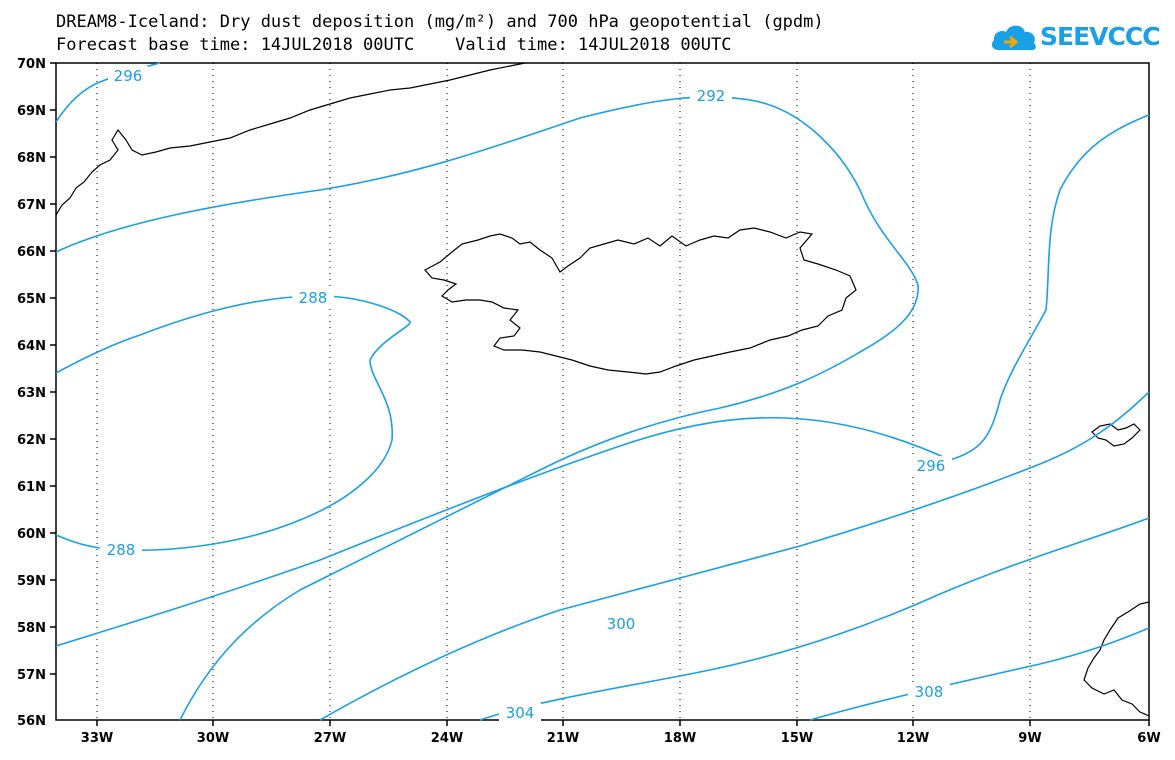 This screenshot has width=1175, height=760. I want to click on lon-label: 33W, so click(97, 738).